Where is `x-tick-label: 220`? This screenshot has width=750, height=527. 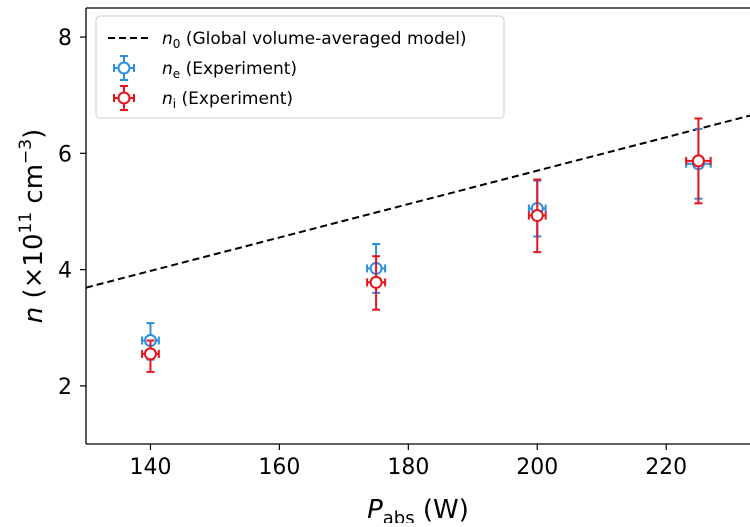
x-tick-label: 220 is located at coordinates (666, 467).